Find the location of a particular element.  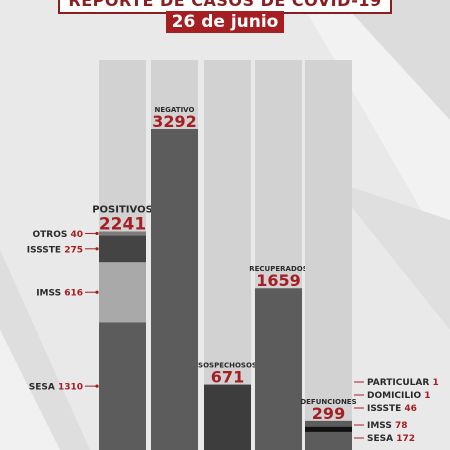

positivos-label: POSITIVOS is located at coordinates (122, 210).